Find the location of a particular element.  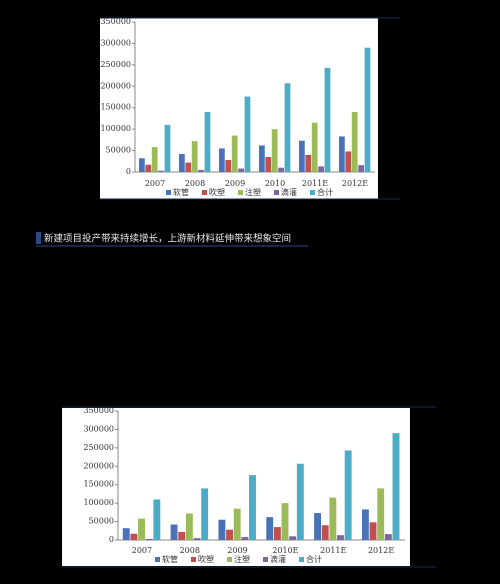

y-tick-label: 200000 is located at coordinates (115, 85).